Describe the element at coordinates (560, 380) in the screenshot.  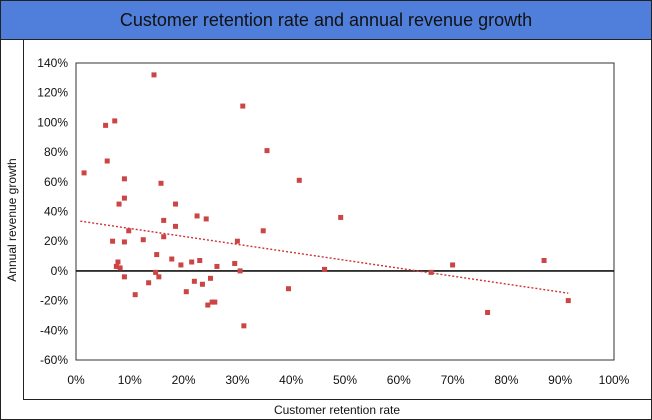
I see `x-tick-label: 90%` at that location.